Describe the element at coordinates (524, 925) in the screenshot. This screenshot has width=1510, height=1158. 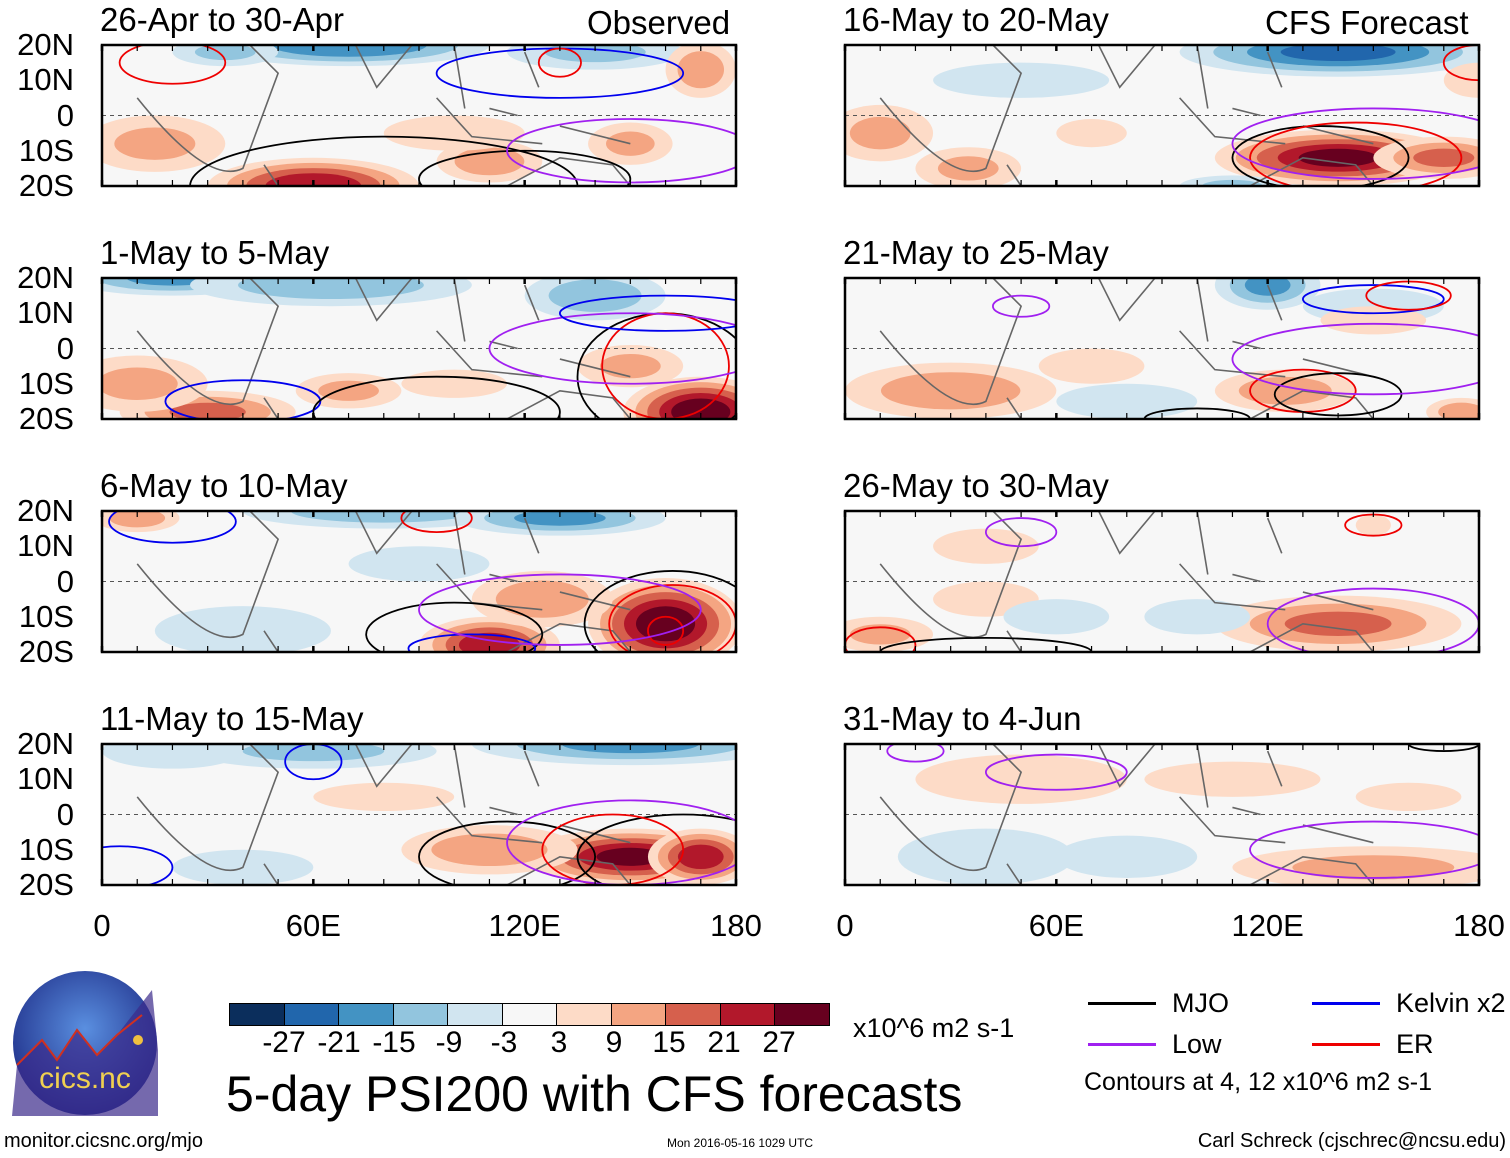
I see `x-tick-label: 120E` at that location.